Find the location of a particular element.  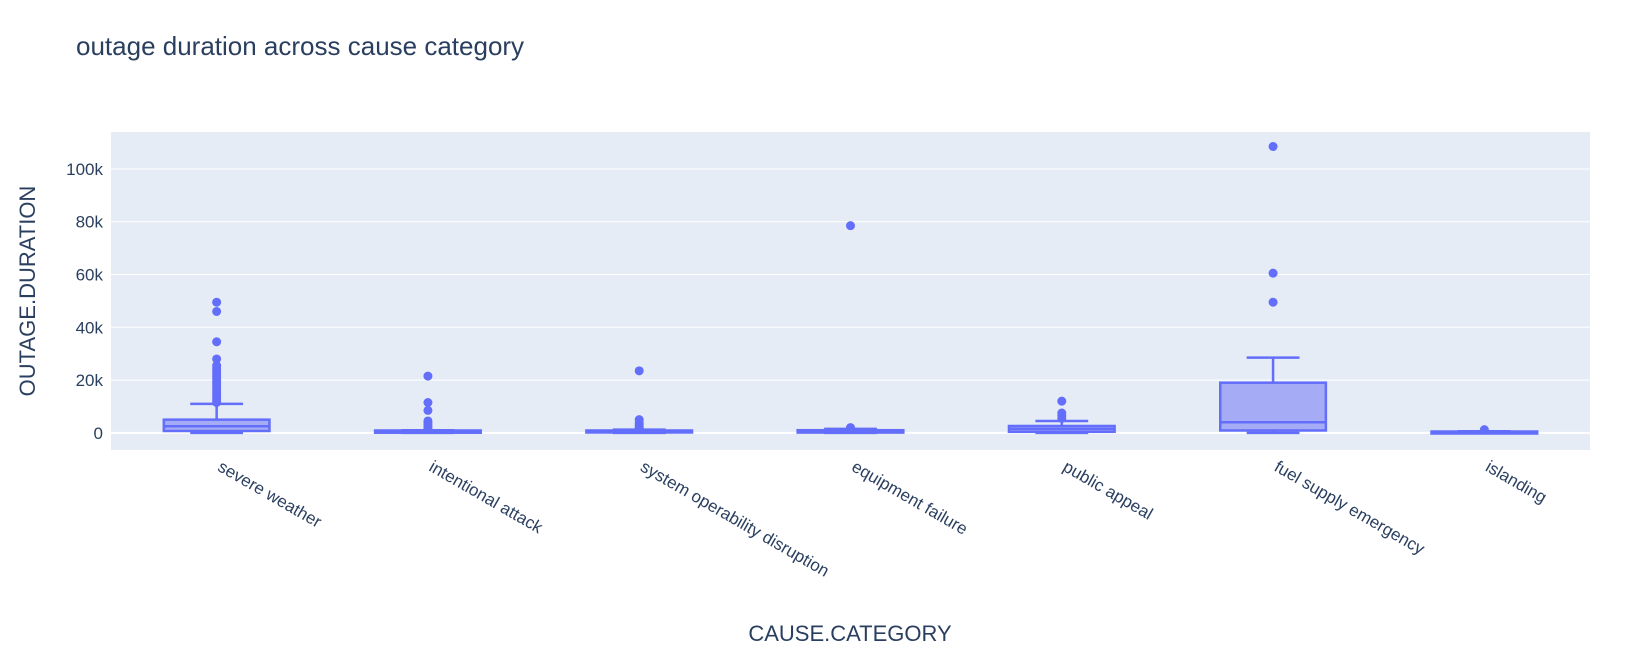

y-axis-title: OUTAGE.DURATION is located at coordinates (27, 291).